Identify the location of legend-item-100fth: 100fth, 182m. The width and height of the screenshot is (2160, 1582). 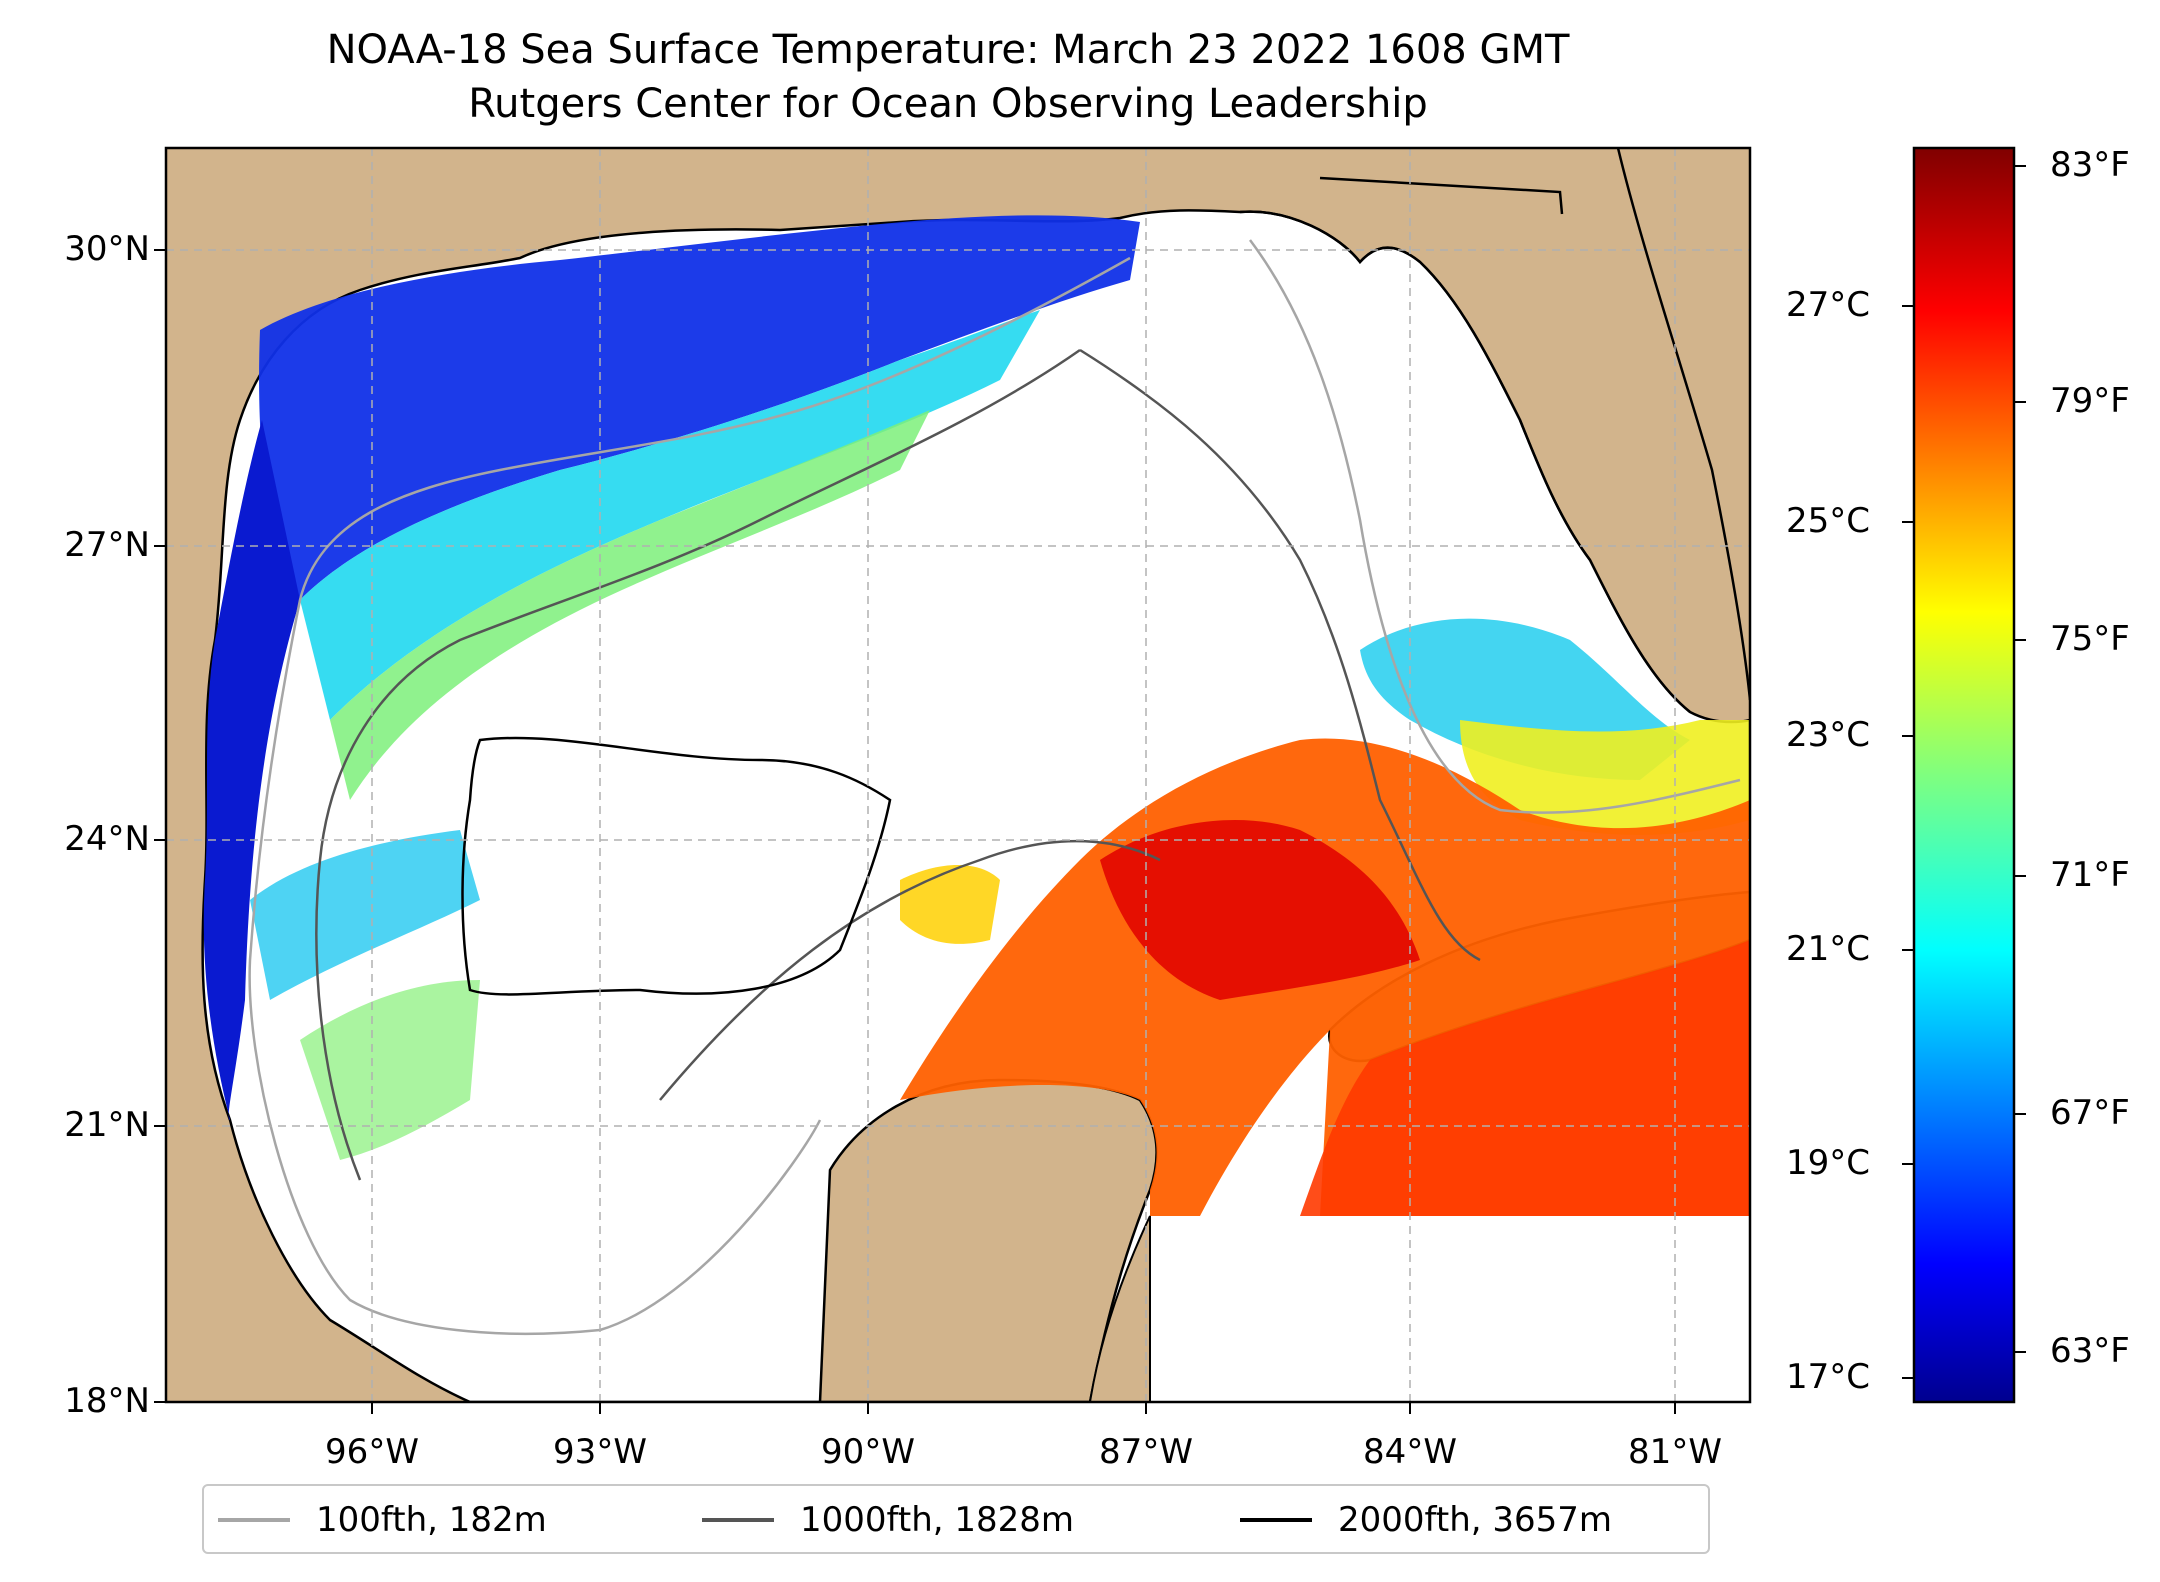
(382, 1520).